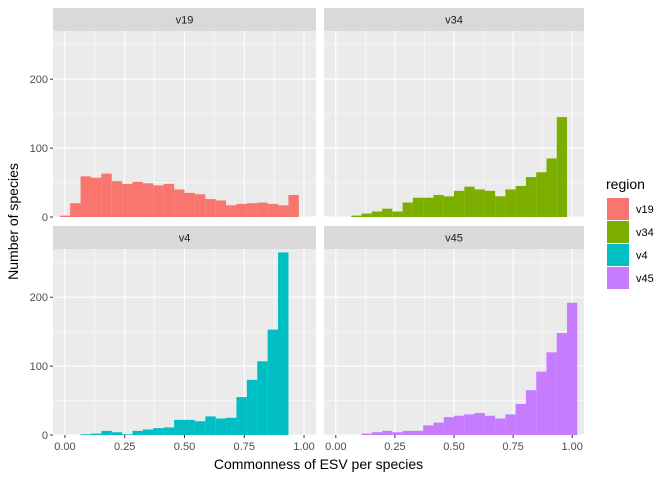  Describe the element at coordinates (630, 232) in the screenshot. I see `legend: region v19 v34 v4 v45` at that location.